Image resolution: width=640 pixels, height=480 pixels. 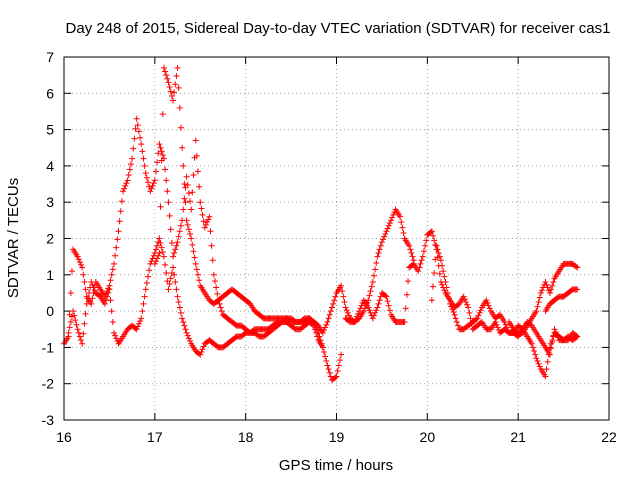 I want to click on y-tick-label: 4, so click(x=50, y=166).